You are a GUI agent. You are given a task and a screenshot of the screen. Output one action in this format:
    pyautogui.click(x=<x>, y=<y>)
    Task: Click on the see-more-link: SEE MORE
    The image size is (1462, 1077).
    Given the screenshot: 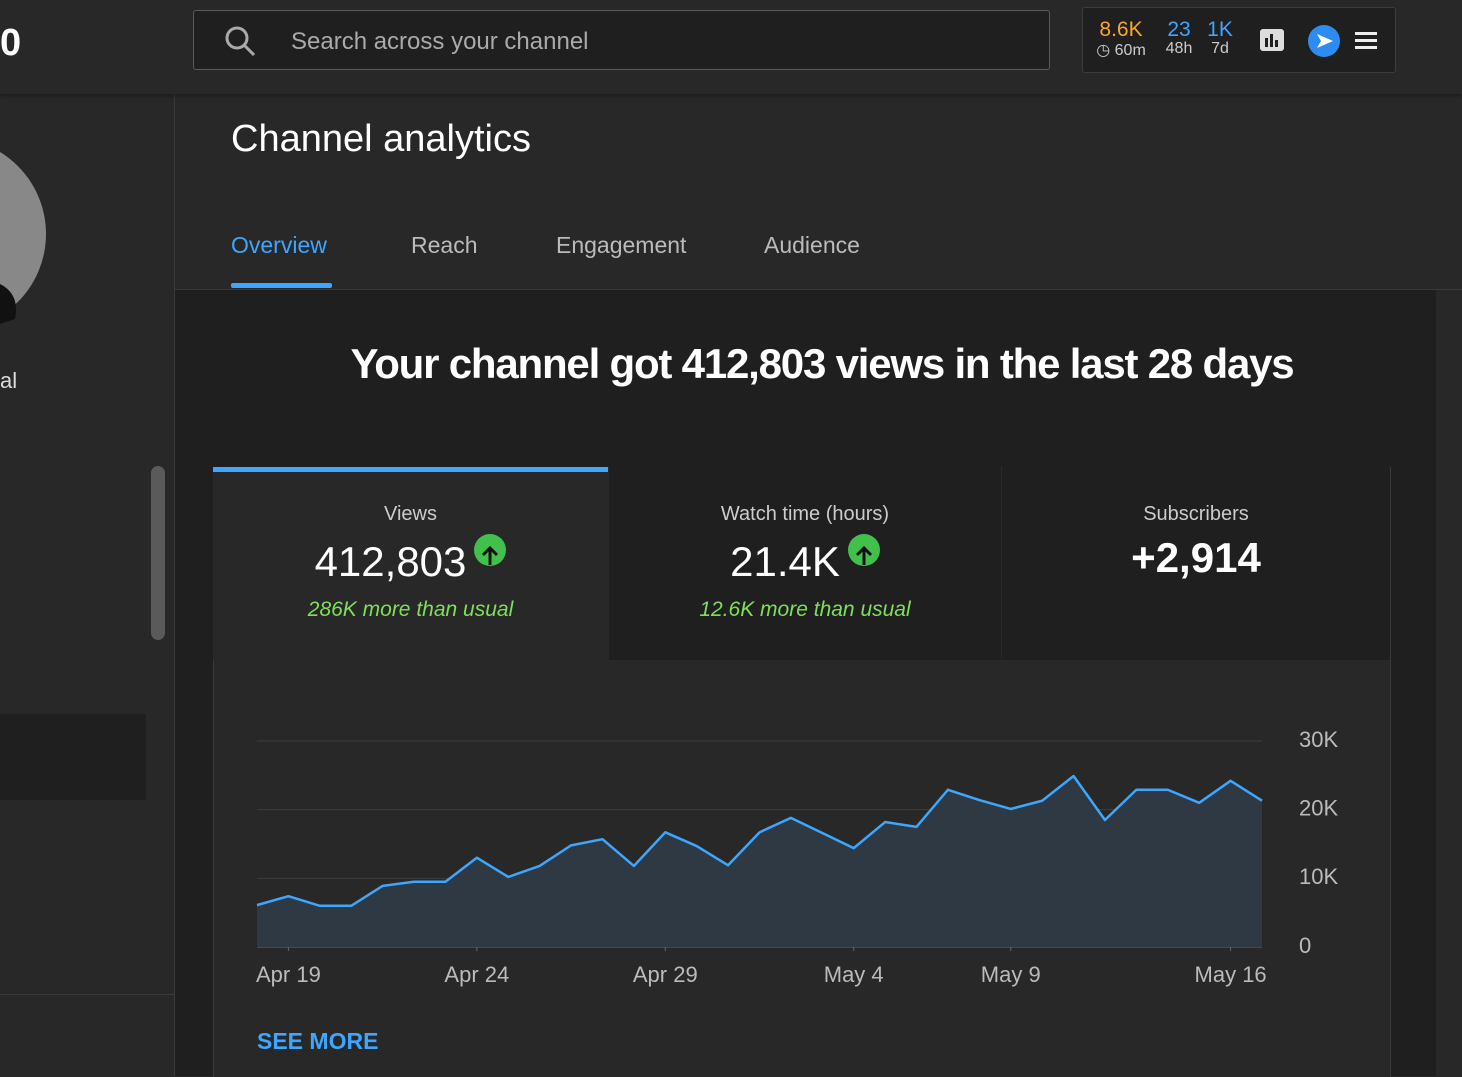 What is the action you would take?
    pyautogui.click(x=318, y=1041)
    